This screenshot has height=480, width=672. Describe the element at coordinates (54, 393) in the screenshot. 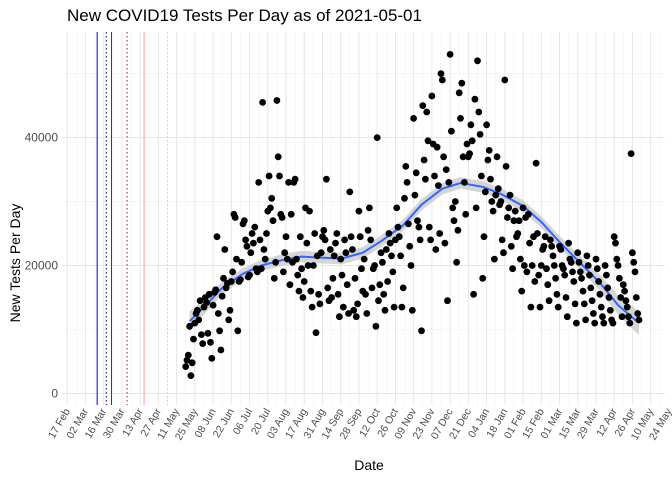

I see `y-tick-label: 0` at that location.